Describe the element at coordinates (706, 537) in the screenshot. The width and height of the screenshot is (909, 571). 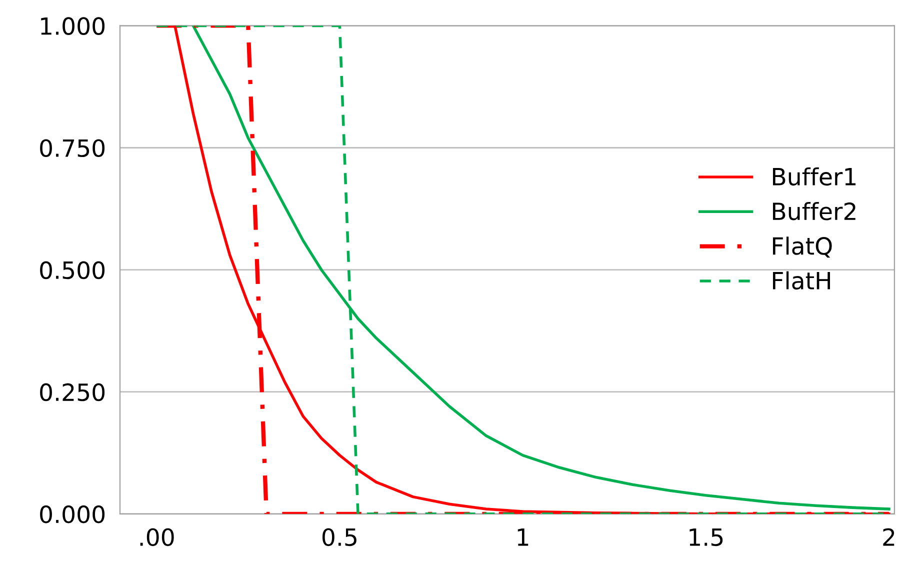
I see `x-tick-label: 1.5` at that location.